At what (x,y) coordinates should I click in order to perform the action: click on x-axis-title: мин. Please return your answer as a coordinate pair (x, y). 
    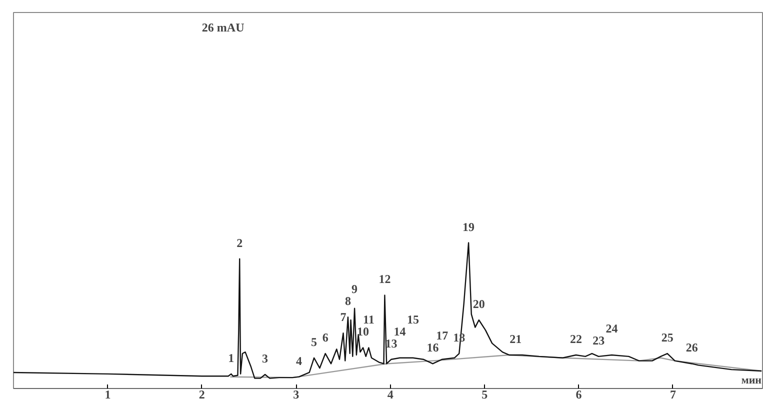
    Looking at the image, I should click on (751, 380).